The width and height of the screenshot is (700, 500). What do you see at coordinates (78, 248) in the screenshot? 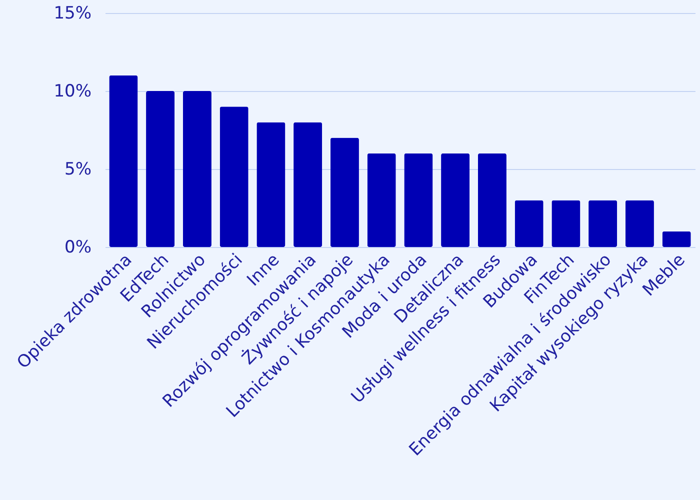
I see `y-tick-label: 0%` at bounding box center [78, 248].